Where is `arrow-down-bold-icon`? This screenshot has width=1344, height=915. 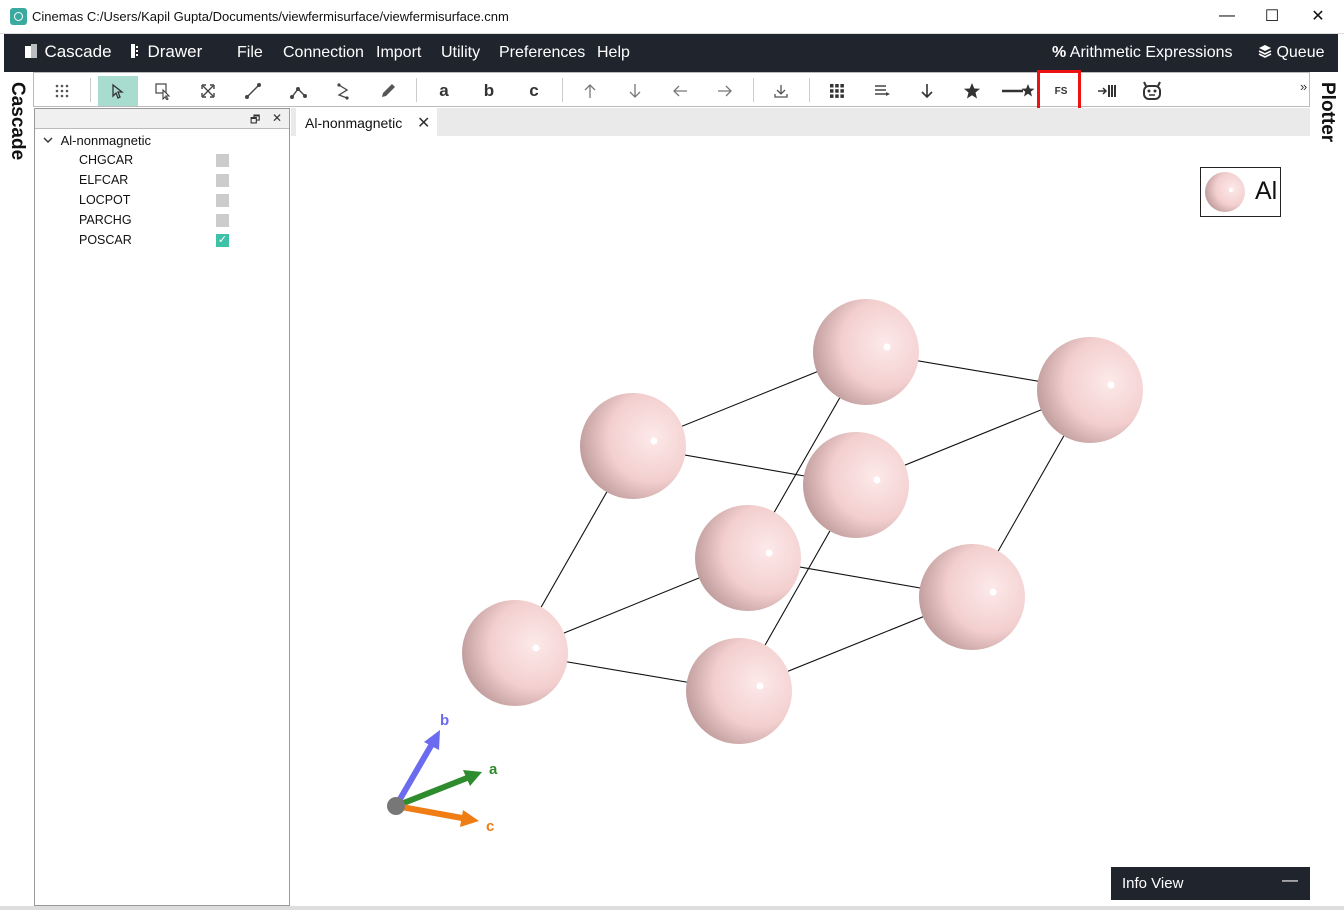 arrow-down-bold-icon is located at coordinates (927, 91).